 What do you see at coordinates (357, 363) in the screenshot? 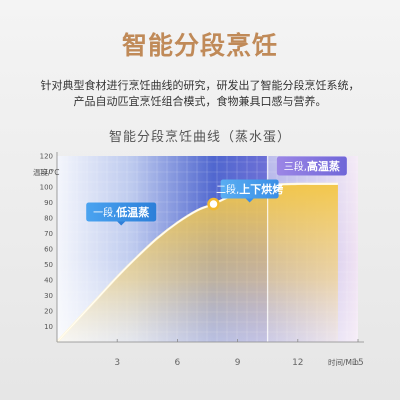
I see `x-tick-label: 15` at bounding box center [357, 363].